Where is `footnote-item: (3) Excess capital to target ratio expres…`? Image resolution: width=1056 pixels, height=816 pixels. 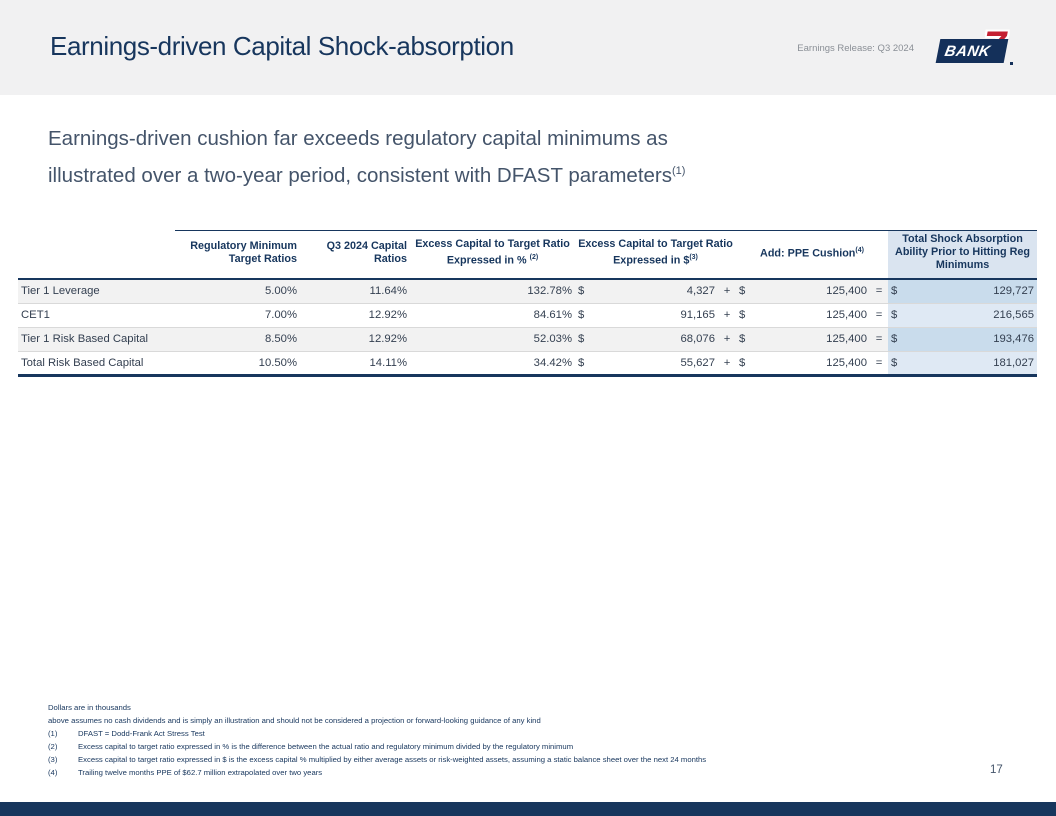 footnote-item: (3) Excess capital to target ratio expres… is located at coordinates (498, 759).